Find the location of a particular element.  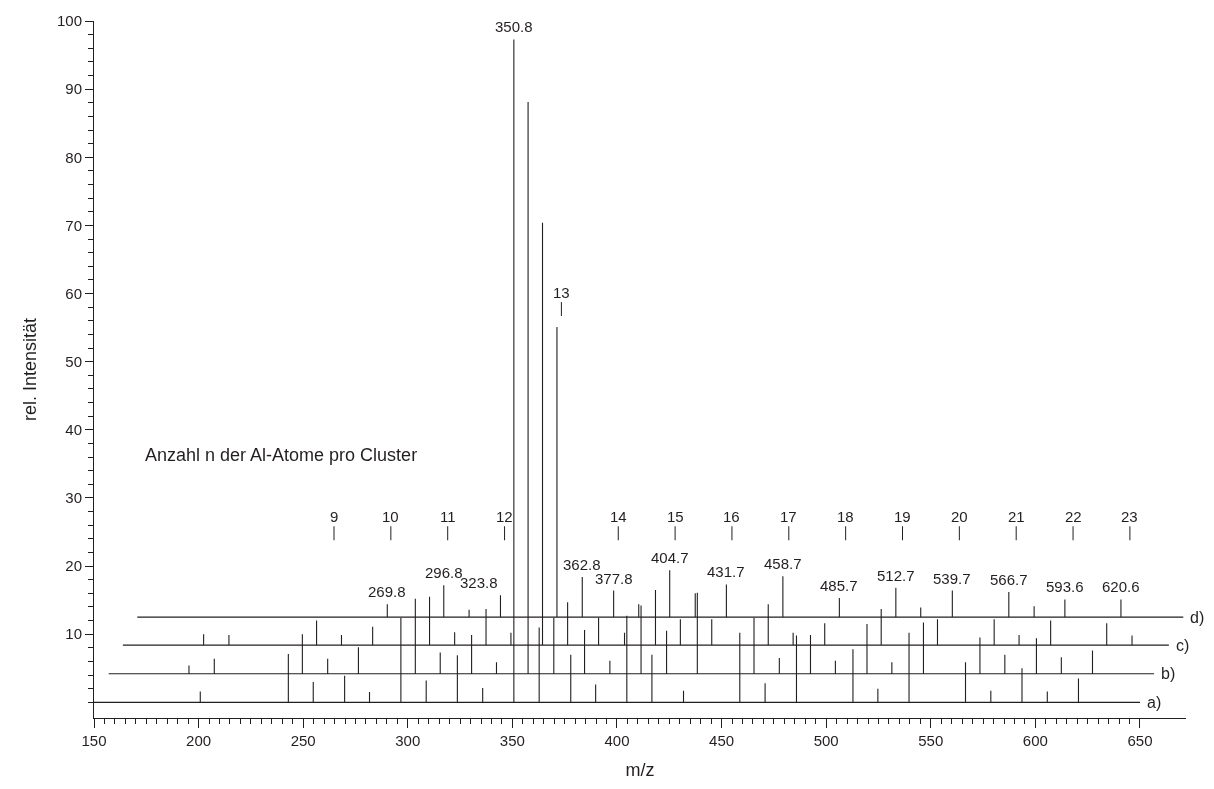

annotation: 9 is located at coordinates (334, 516).